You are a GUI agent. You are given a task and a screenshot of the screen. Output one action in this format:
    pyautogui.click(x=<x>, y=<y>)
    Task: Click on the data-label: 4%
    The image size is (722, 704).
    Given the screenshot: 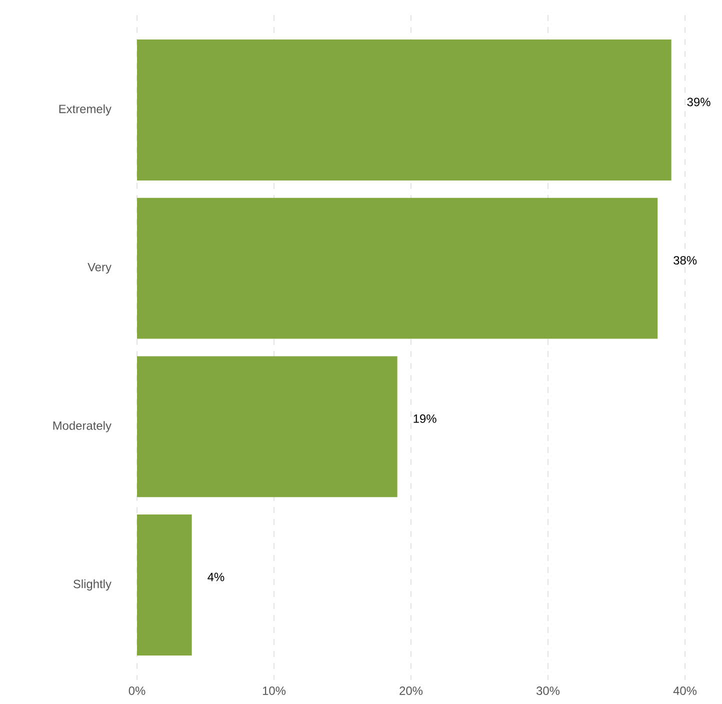 What is the action you would take?
    pyautogui.click(x=216, y=577)
    